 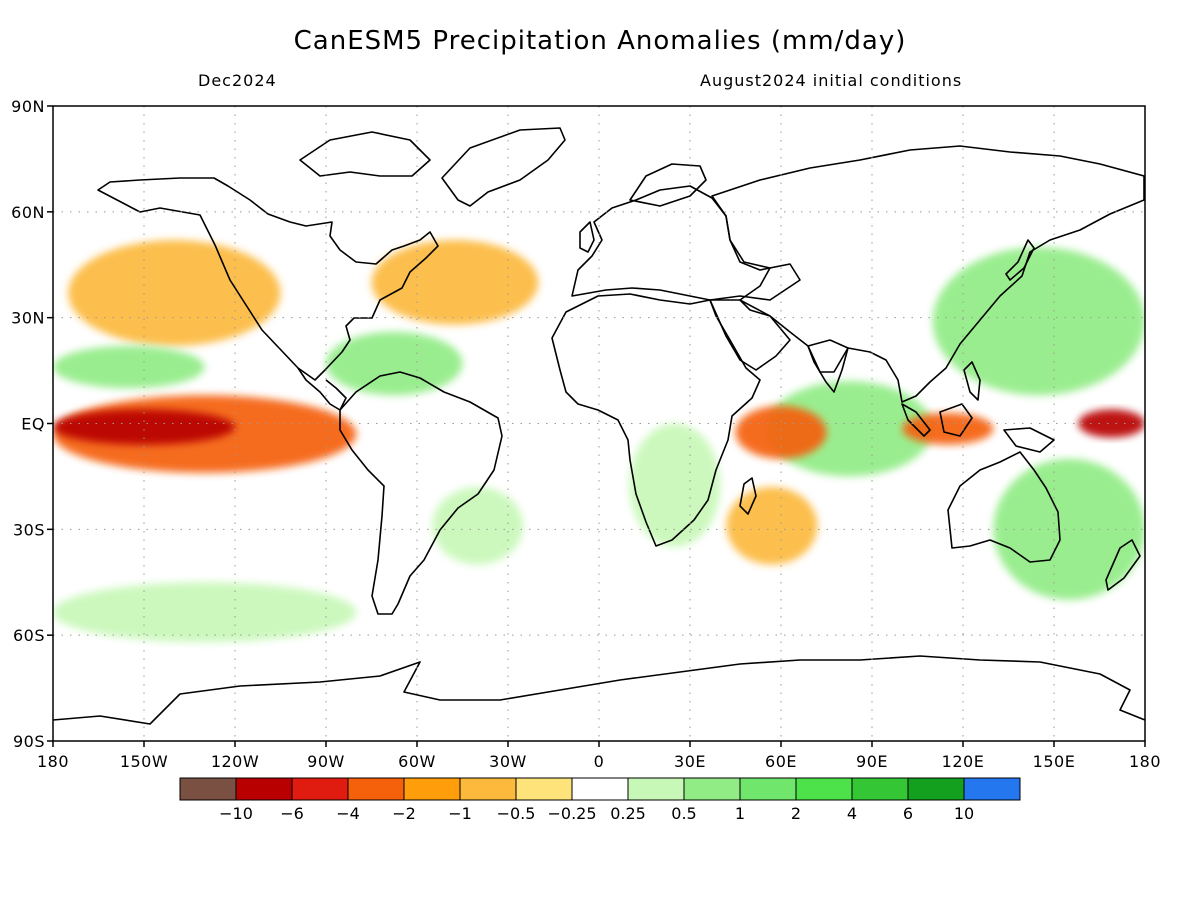 I want to click on anomaly-west-pacific-dry-core, so click(x=1111, y=423).